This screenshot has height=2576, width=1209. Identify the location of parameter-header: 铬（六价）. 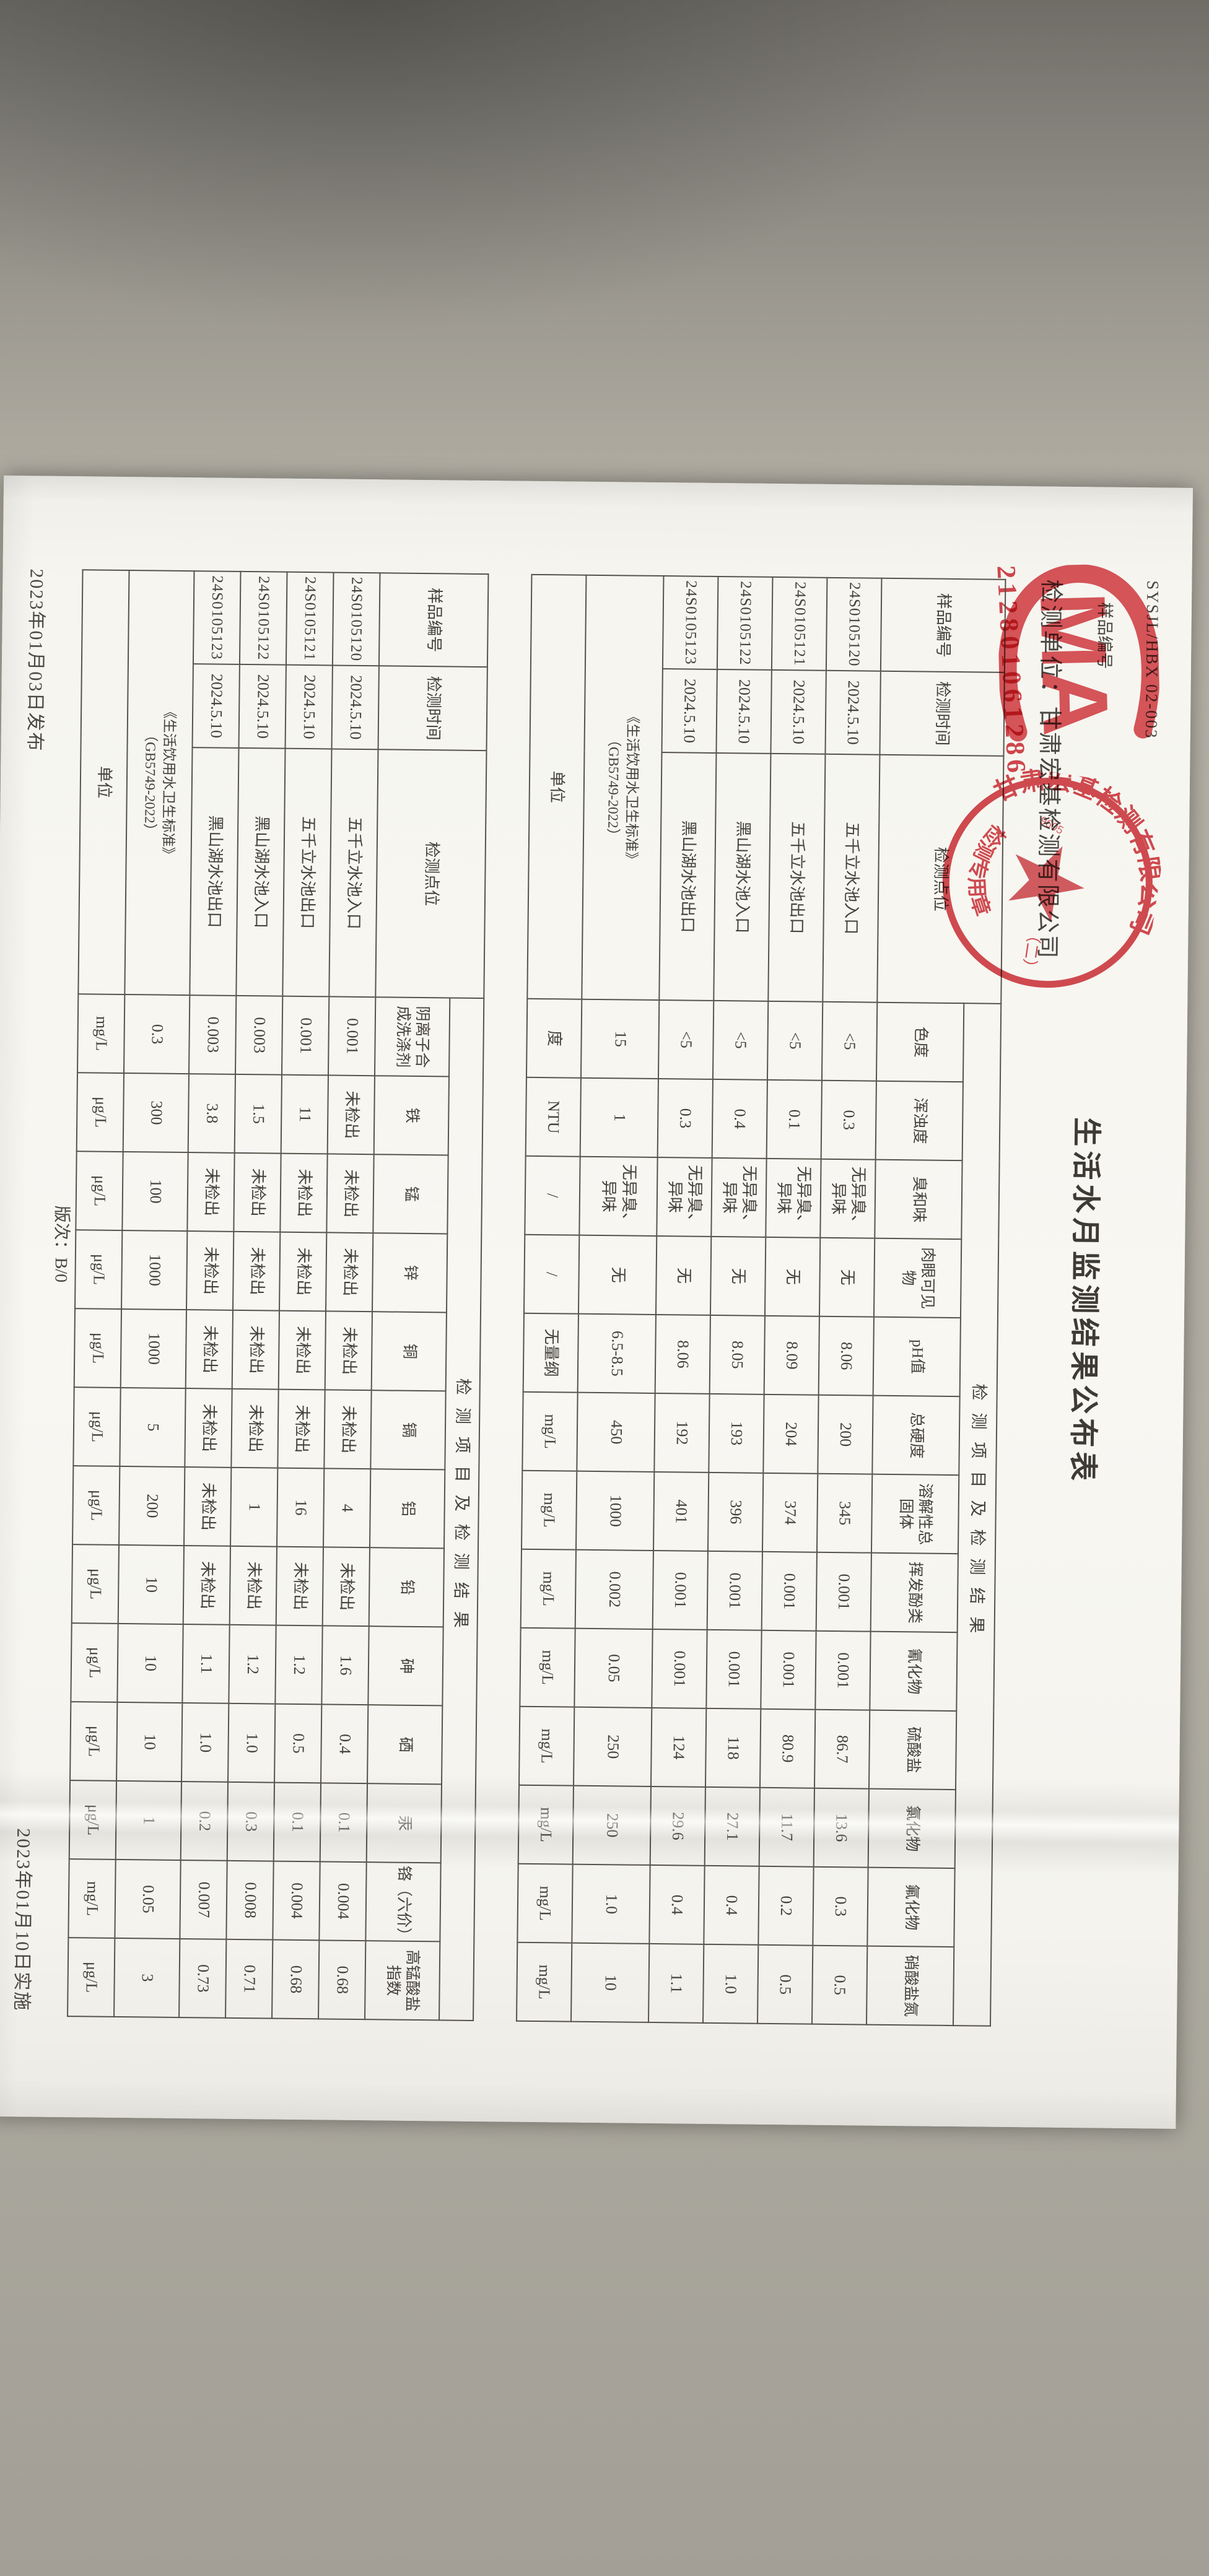
(403, 1902).